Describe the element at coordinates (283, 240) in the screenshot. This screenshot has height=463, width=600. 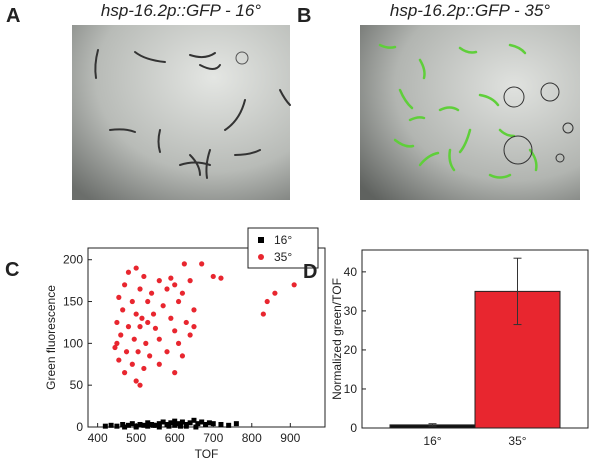
I see `legend-label: 16°` at that location.